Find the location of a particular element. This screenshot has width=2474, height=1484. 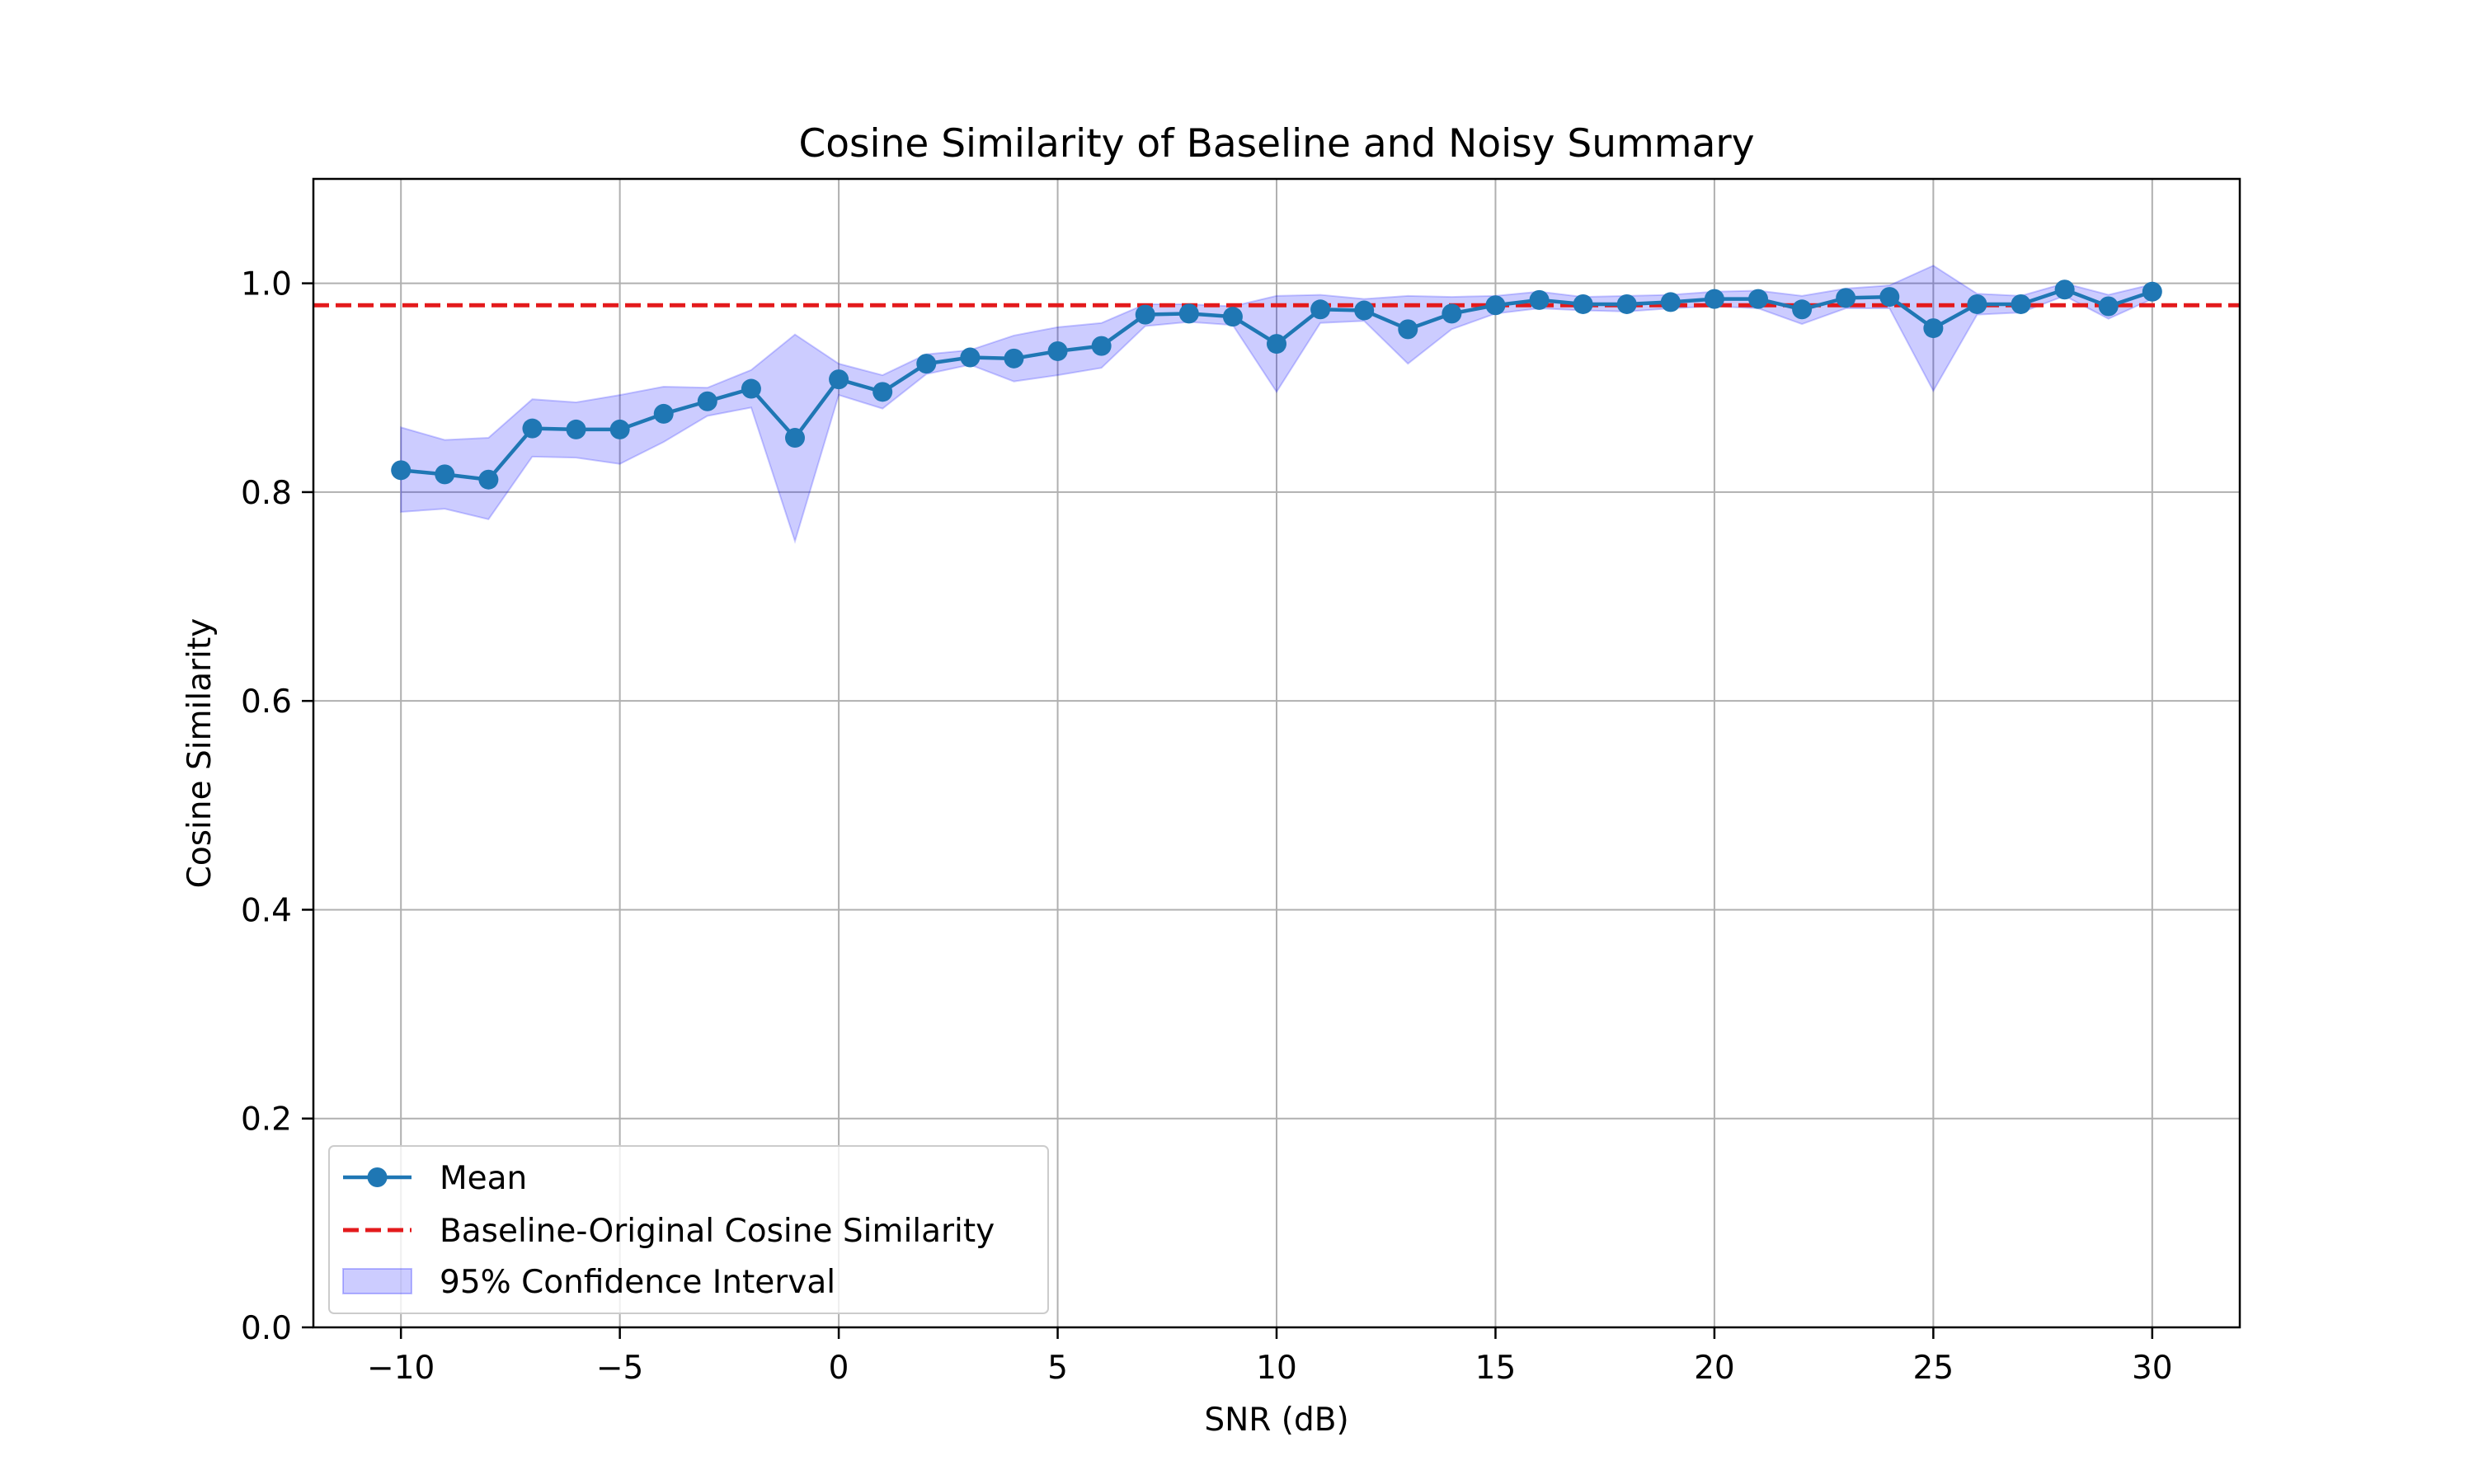

x-tick-label: 0 is located at coordinates (839, 1368).